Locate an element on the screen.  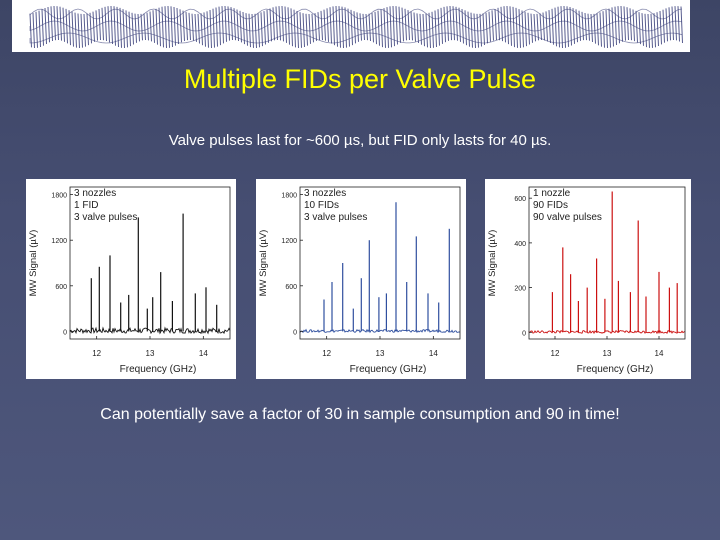
legend-entry: 90 valve pulses is located at coordinates (567, 217).